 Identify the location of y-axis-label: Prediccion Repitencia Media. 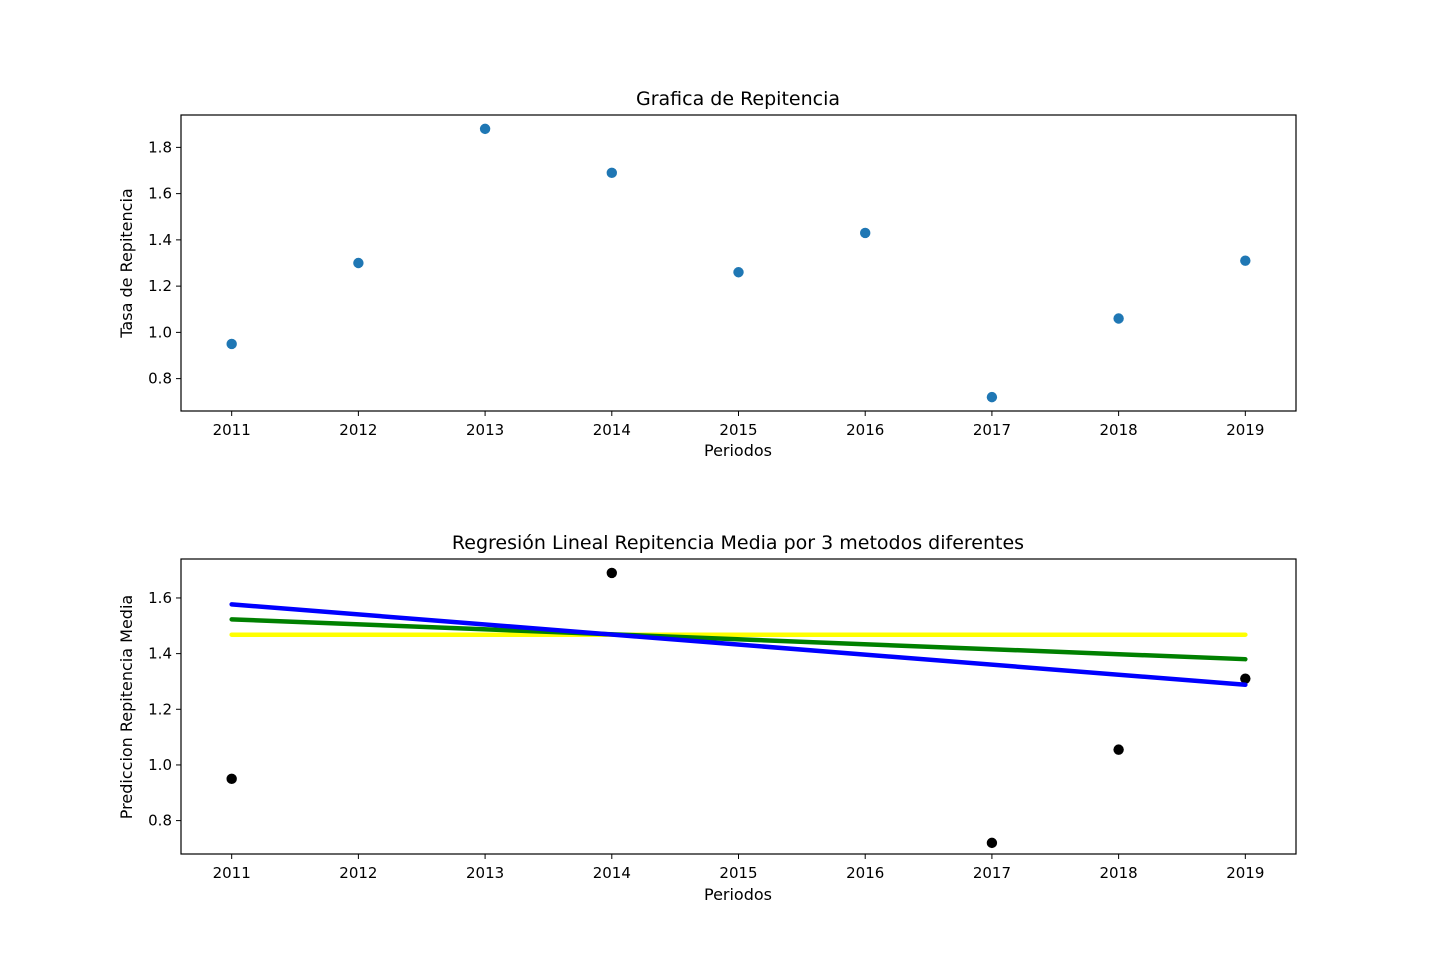
(126, 707).